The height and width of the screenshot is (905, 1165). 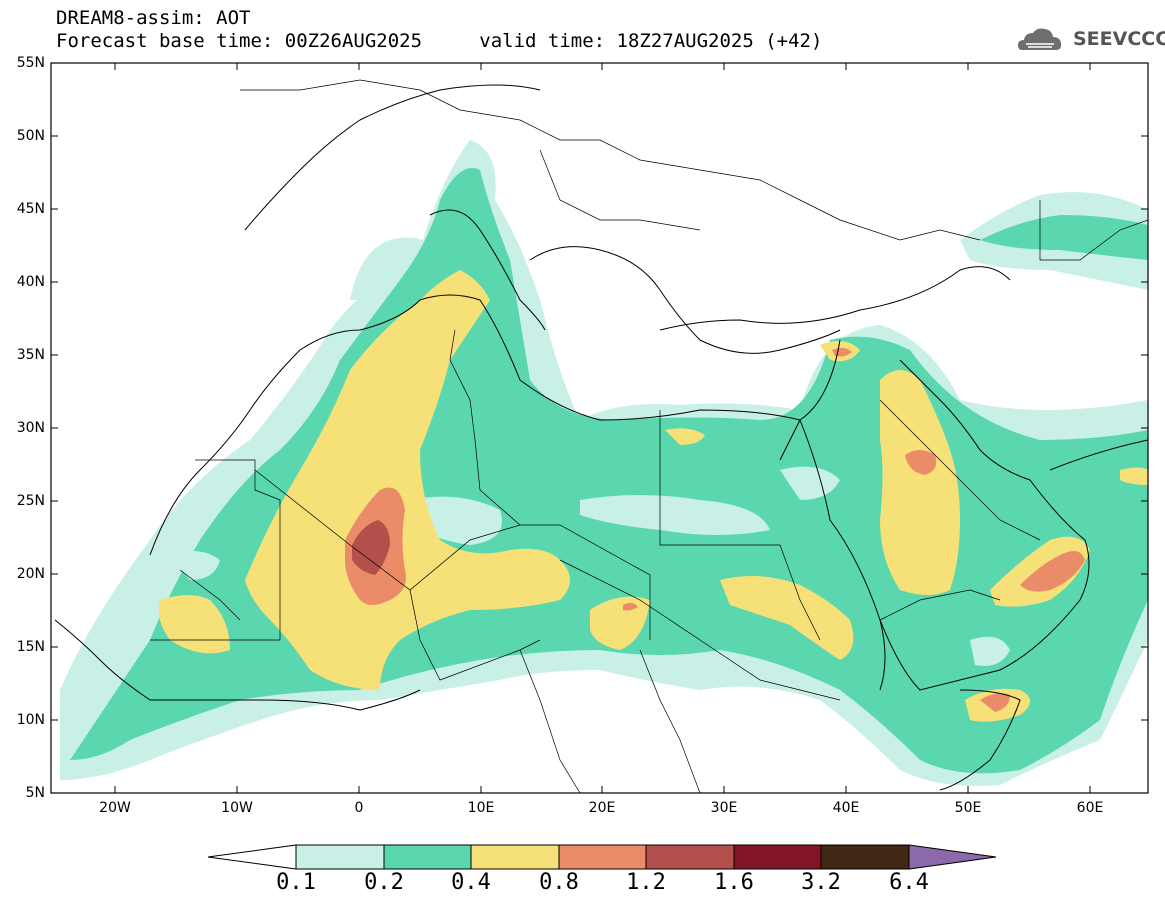 What do you see at coordinates (30, 209) in the screenshot?
I see `y-tick-label: 45N` at bounding box center [30, 209].